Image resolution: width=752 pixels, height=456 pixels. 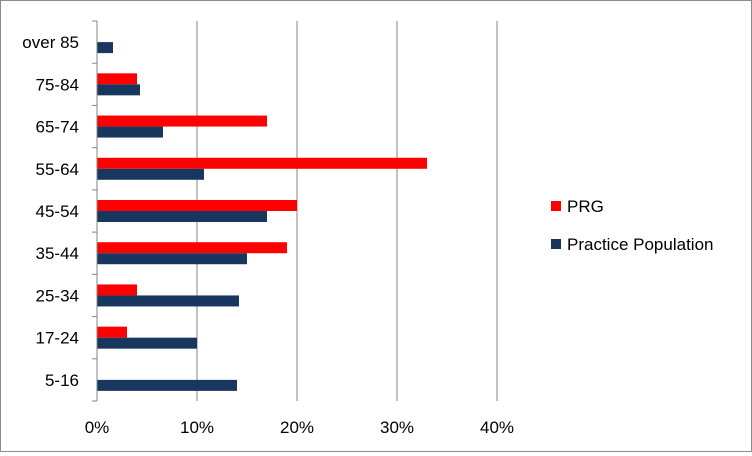 What do you see at coordinates (62, 380) in the screenshot?
I see `y-tick-label: 5-16` at bounding box center [62, 380].